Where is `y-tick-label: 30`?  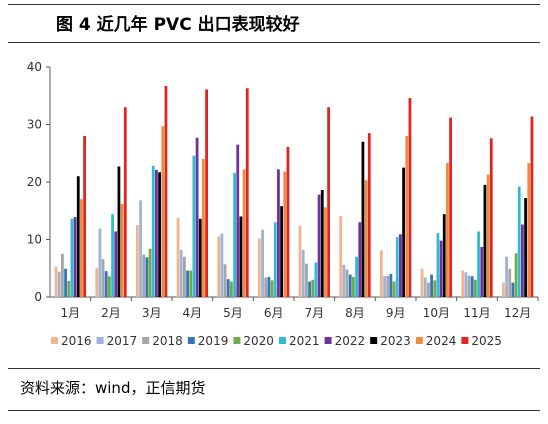
y-tick-label: 30 is located at coordinates (34, 125).